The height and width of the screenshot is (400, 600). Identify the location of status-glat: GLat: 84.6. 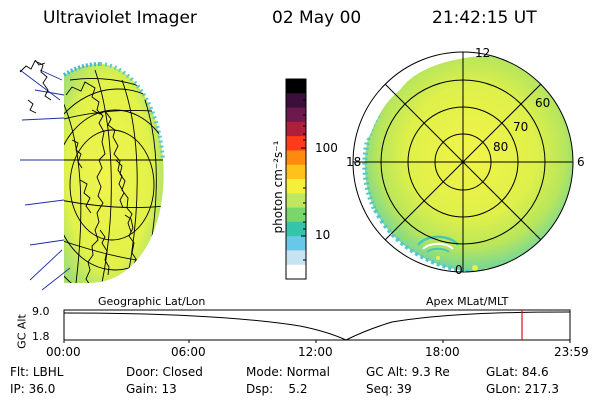
(517, 372).